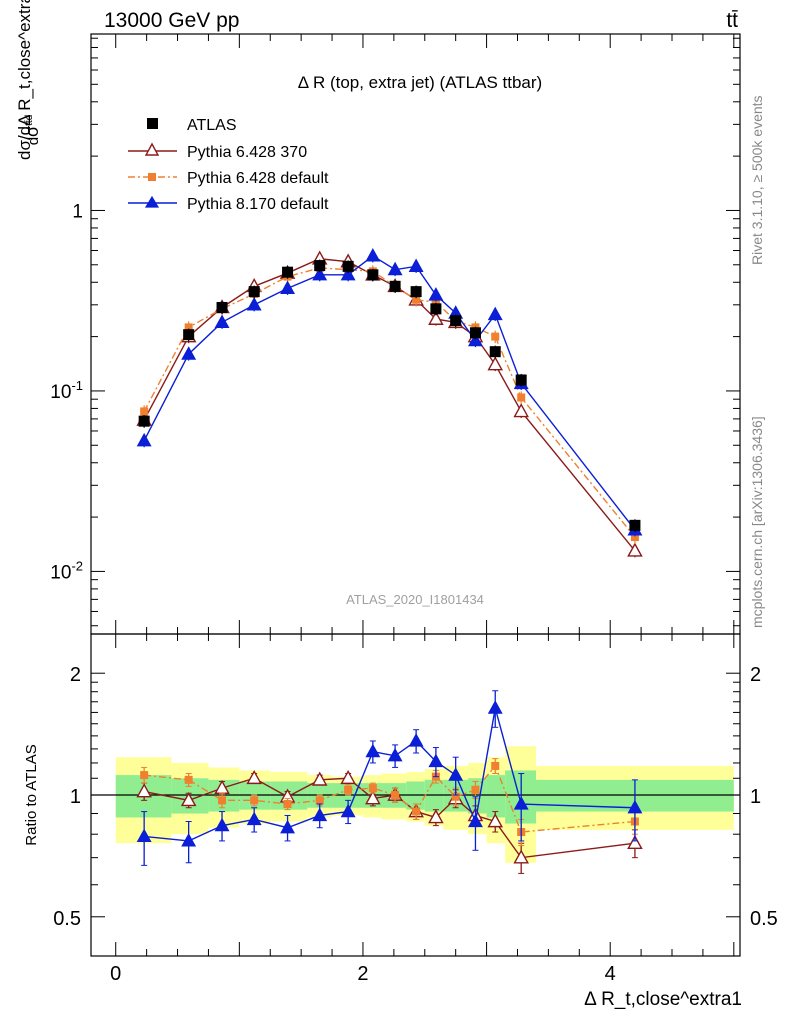  Describe the element at coordinates (764, 919) in the screenshot. I see `ratio-y-tick-label-right: 0.5` at that location.